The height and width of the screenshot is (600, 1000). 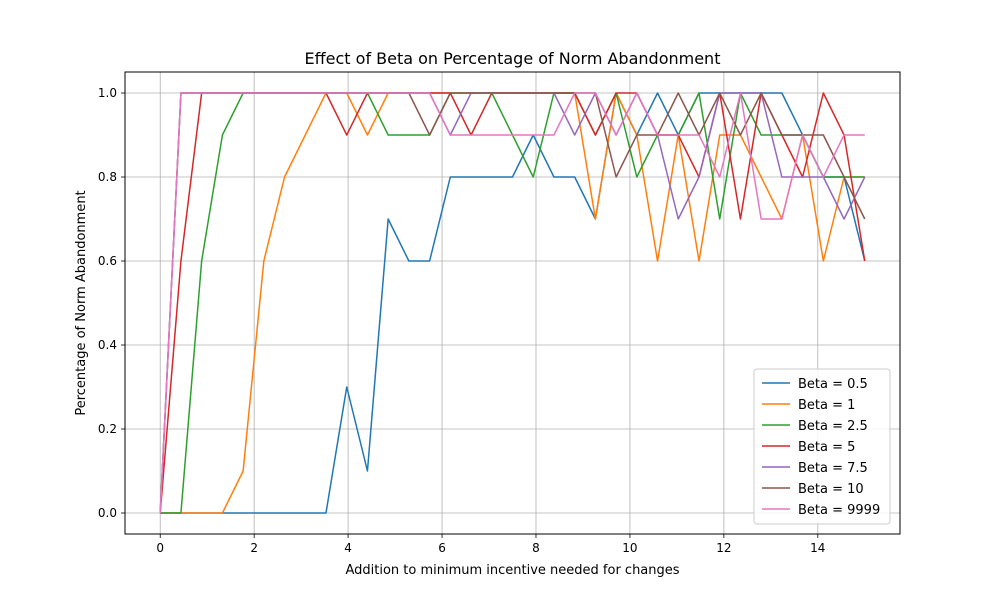 I want to click on legend-label: Beta = 2.5, so click(x=833, y=426).